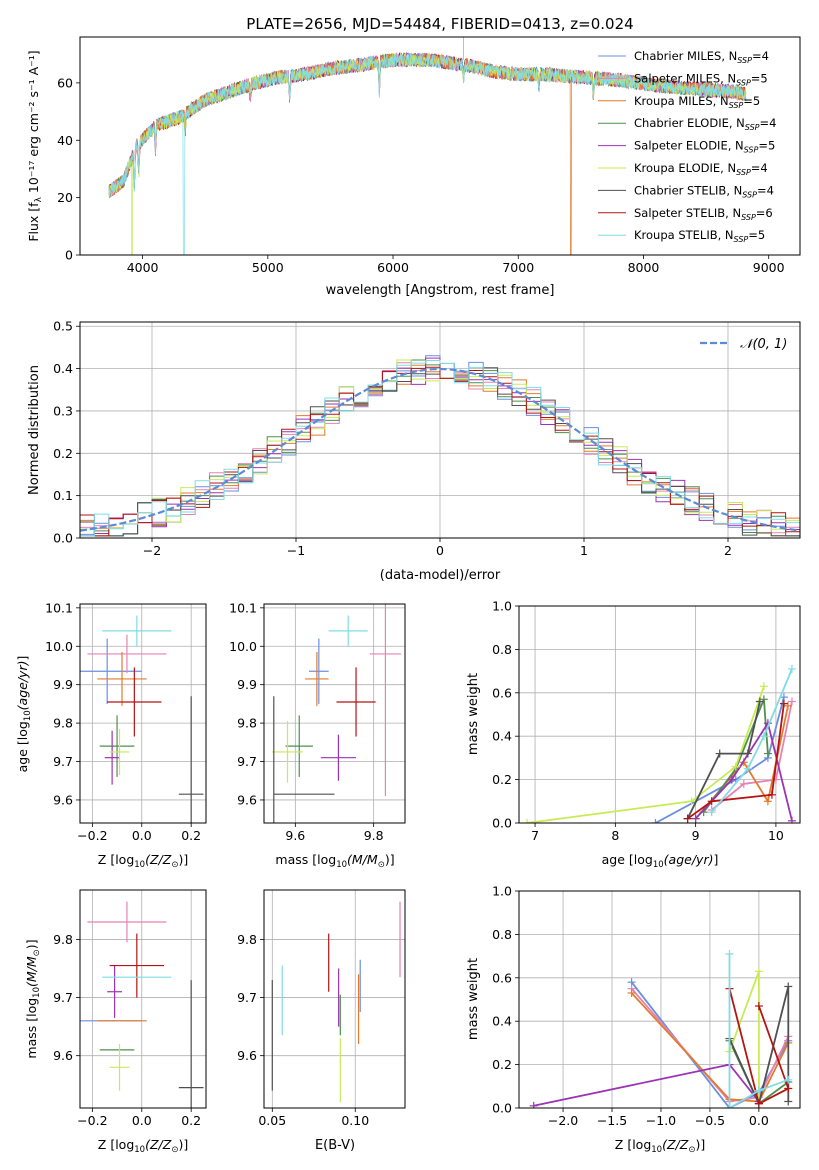  What do you see at coordinates (334, 861) in the screenshot?
I see `x-axis-label: mass [log10(M/M⊙)]` at bounding box center [334, 861].